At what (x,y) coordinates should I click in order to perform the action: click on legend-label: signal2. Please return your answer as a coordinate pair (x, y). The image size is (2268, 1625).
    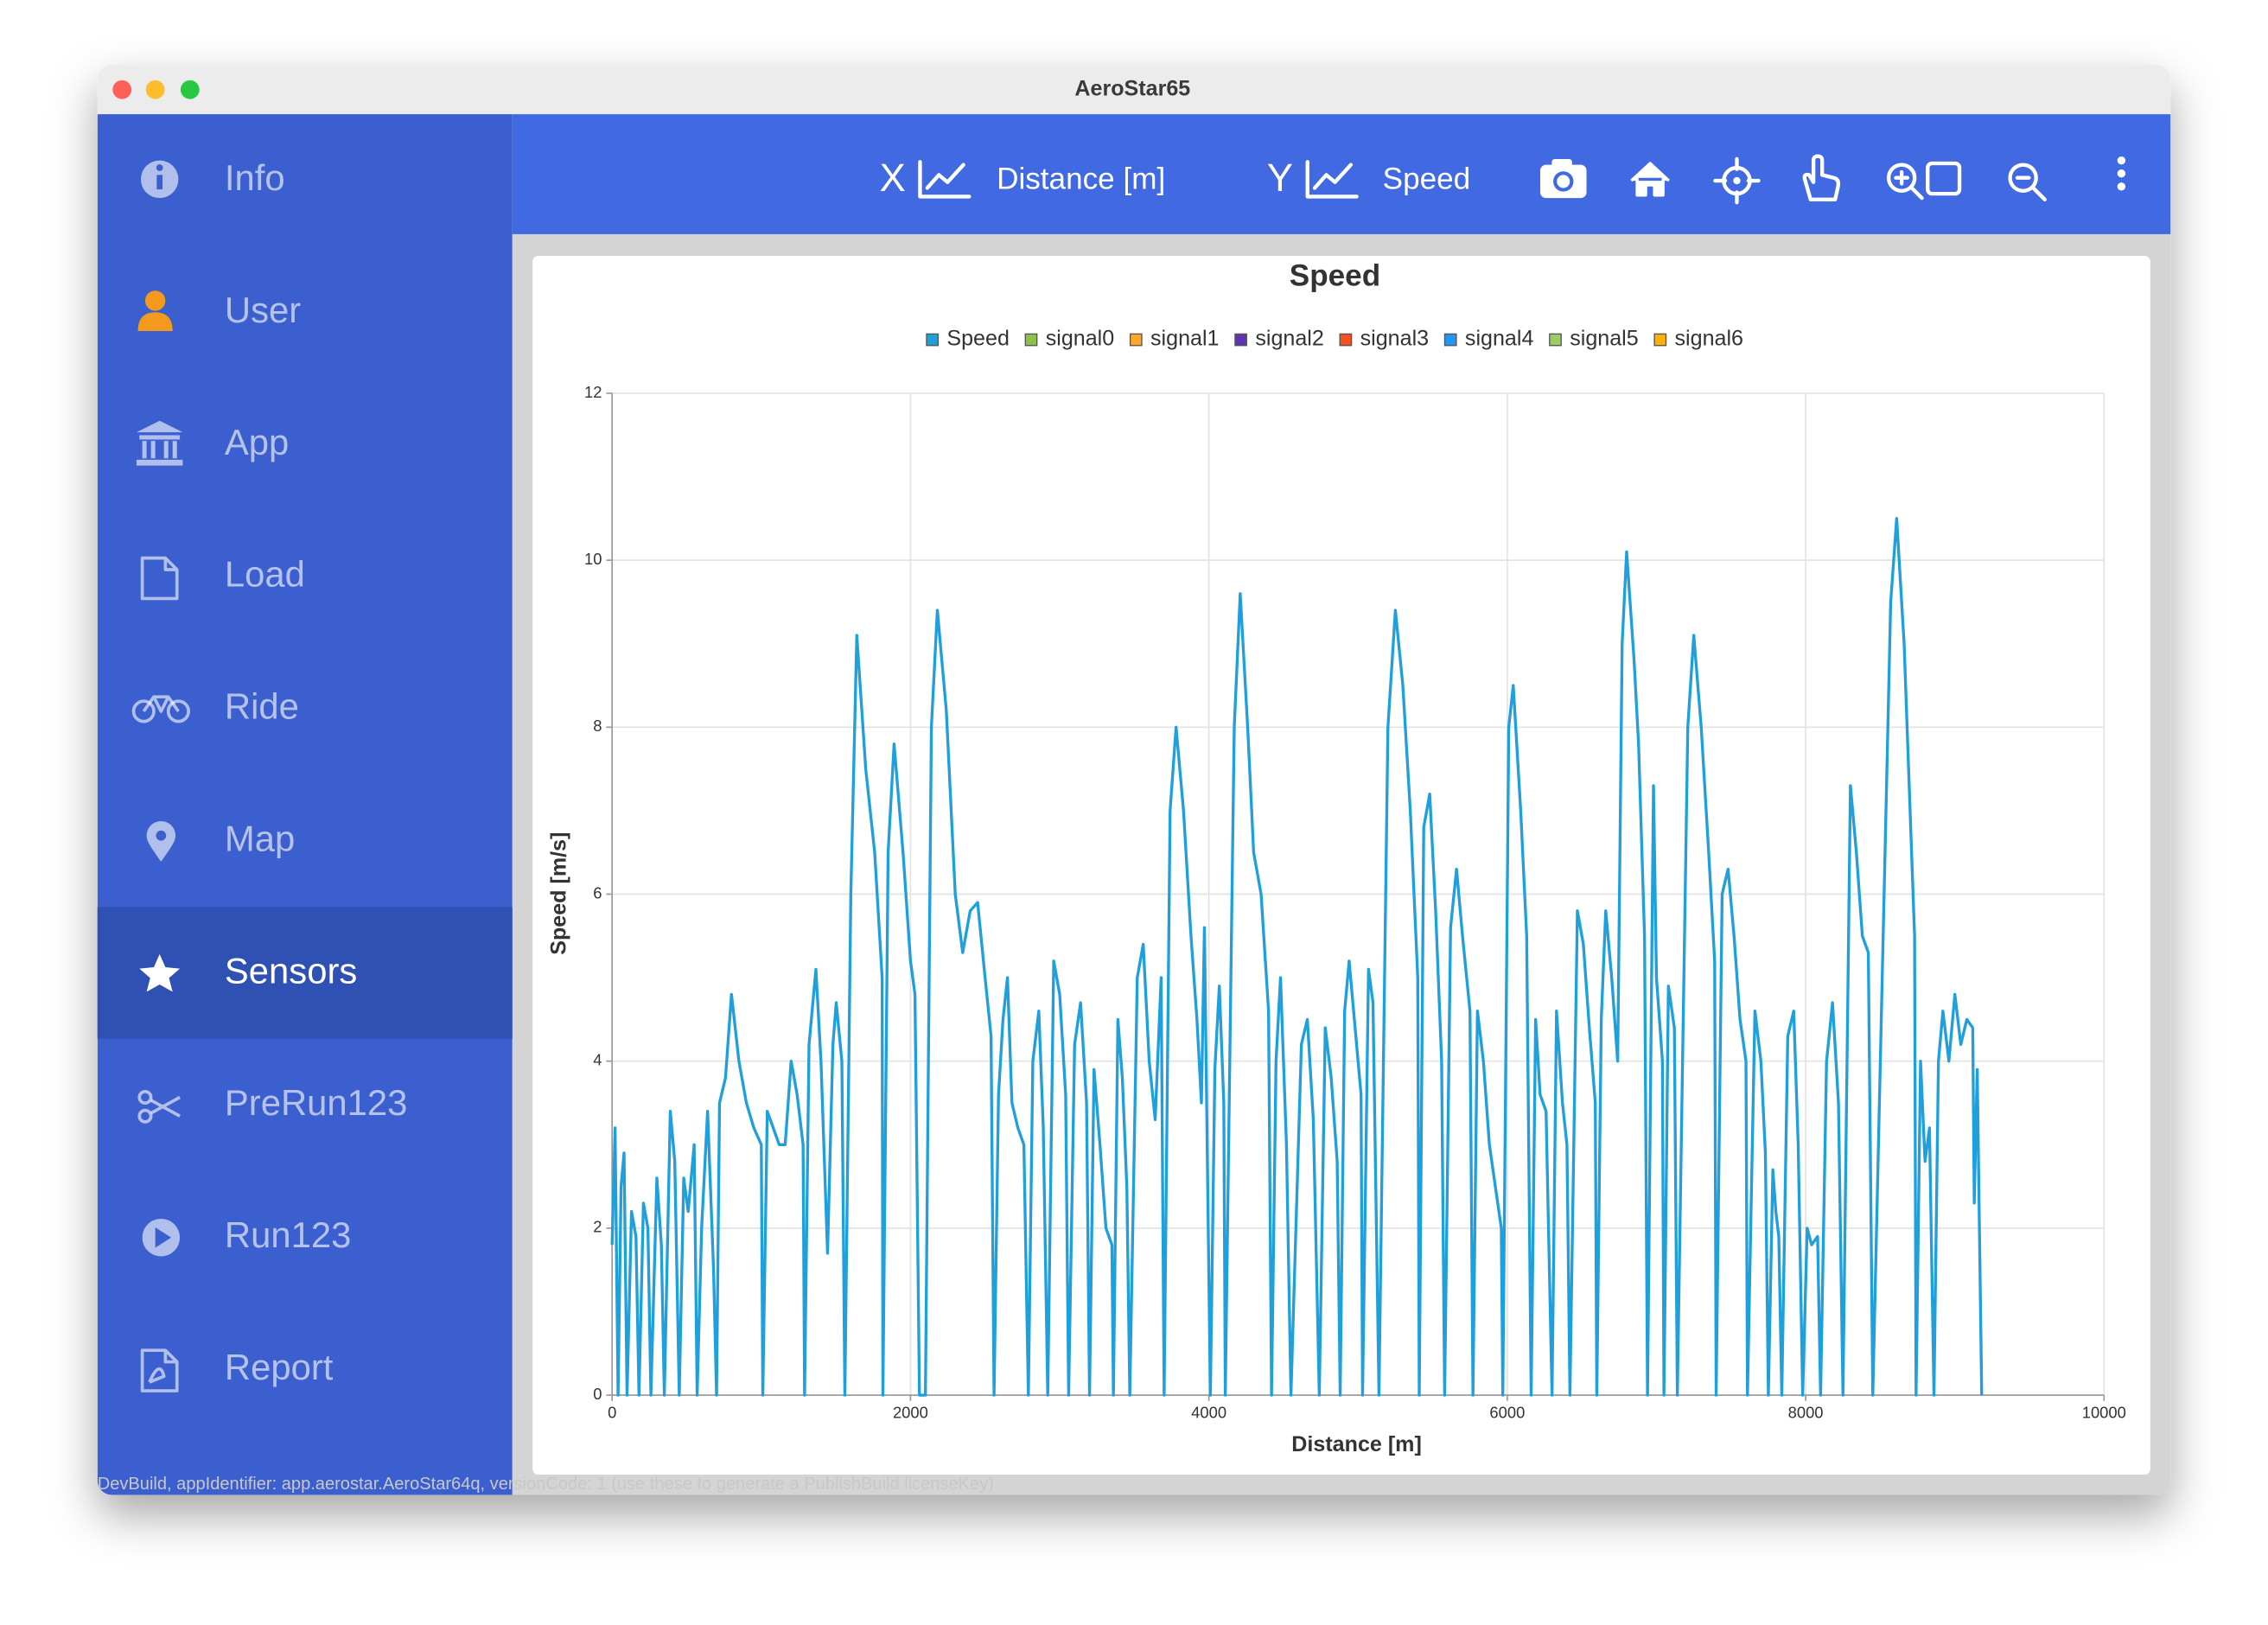
    Looking at the image, I should click on (1289, 339).